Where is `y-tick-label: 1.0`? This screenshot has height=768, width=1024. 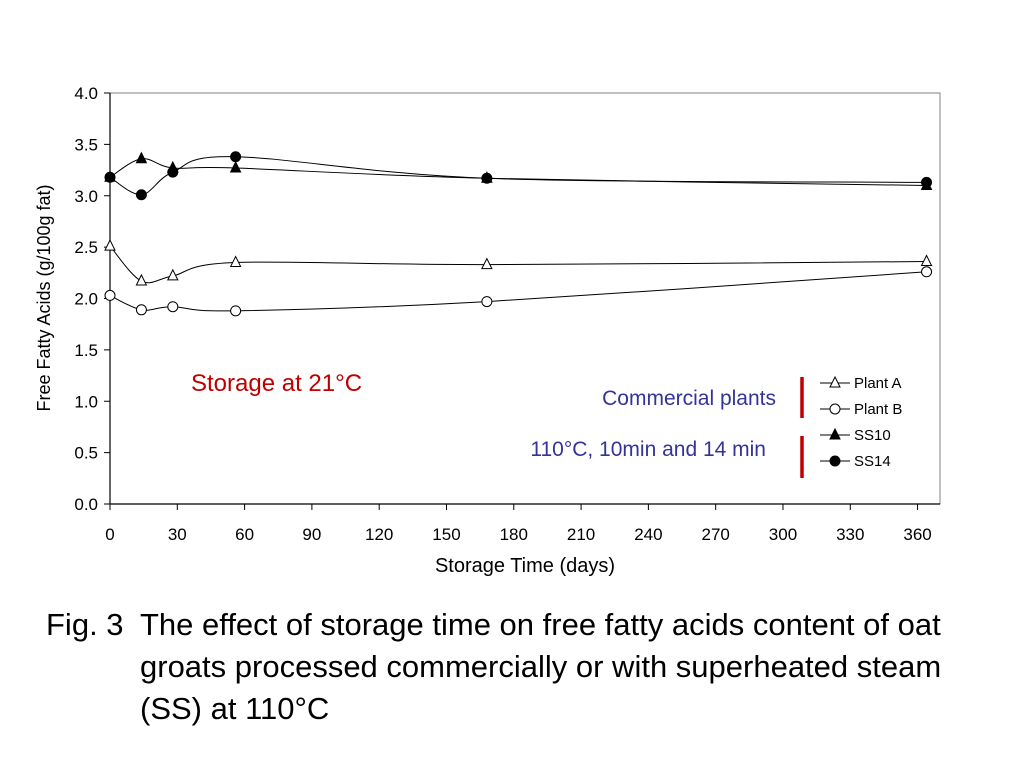 y-tick-label: 1.0 is located at coordinates (86, 401).